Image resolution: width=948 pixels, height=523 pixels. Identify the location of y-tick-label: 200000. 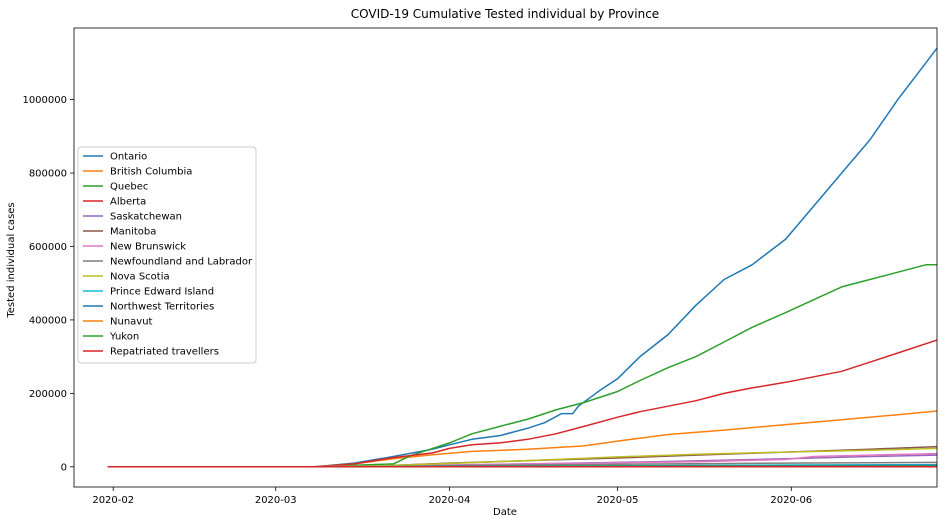
(48, 394).